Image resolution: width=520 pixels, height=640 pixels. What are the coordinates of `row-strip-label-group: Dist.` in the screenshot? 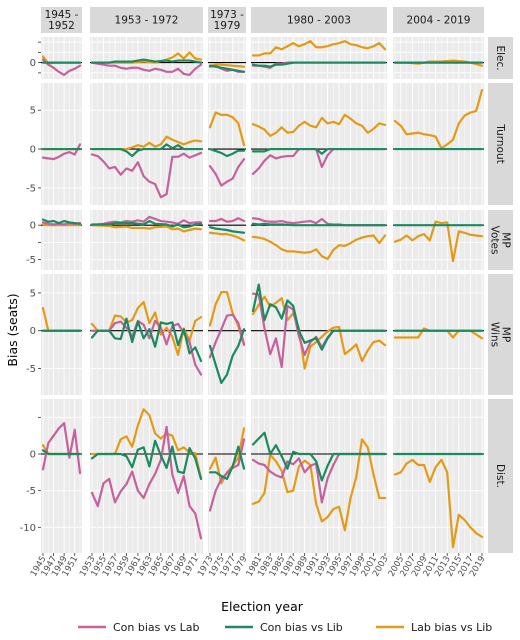 It's located at (500, 476).